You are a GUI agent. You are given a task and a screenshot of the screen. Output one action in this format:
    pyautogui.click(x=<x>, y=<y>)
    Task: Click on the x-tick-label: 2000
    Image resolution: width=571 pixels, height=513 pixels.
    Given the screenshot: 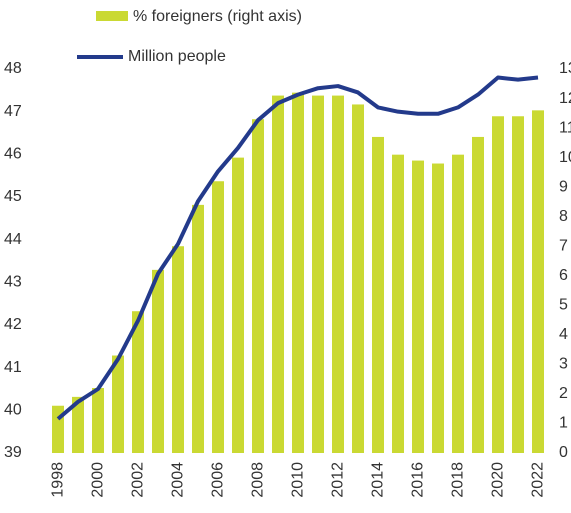 What is the action you would take?
    pyautogui.click(x=98, y=480)
    